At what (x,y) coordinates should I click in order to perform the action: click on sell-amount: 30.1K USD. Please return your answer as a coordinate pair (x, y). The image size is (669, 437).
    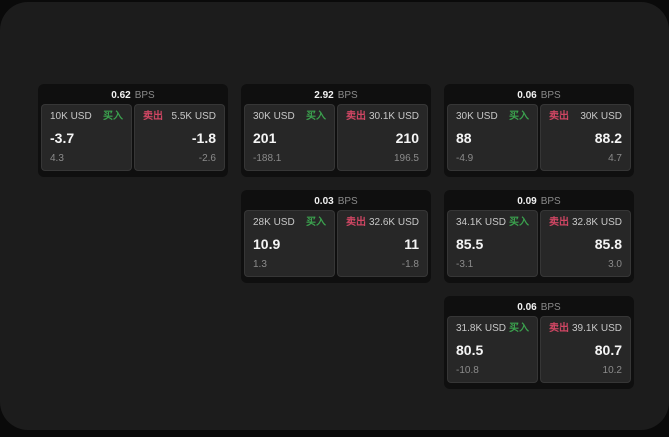
    Looking at the image, I should click on (393, 116).